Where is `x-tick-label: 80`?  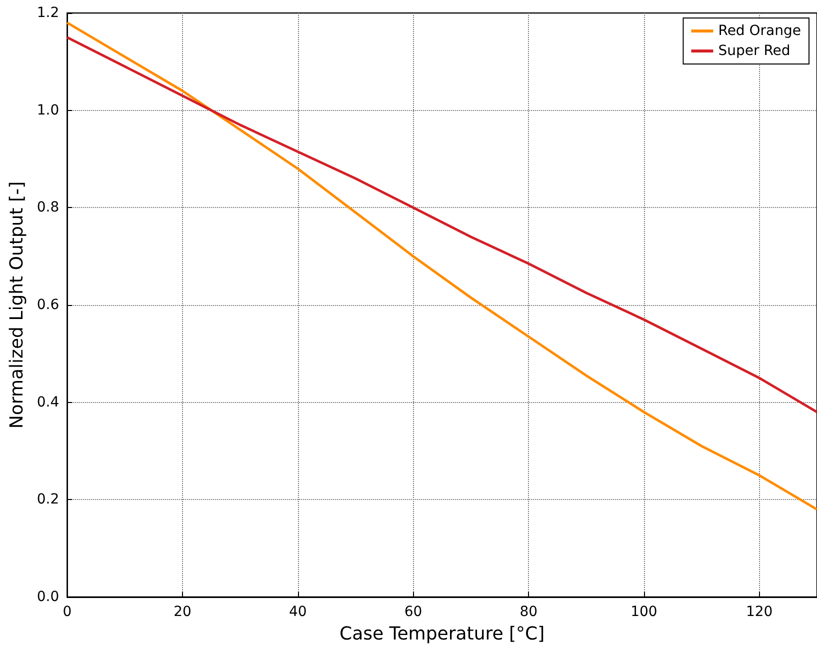
x-tick-label: 80 is located at coordinates (529, 612).